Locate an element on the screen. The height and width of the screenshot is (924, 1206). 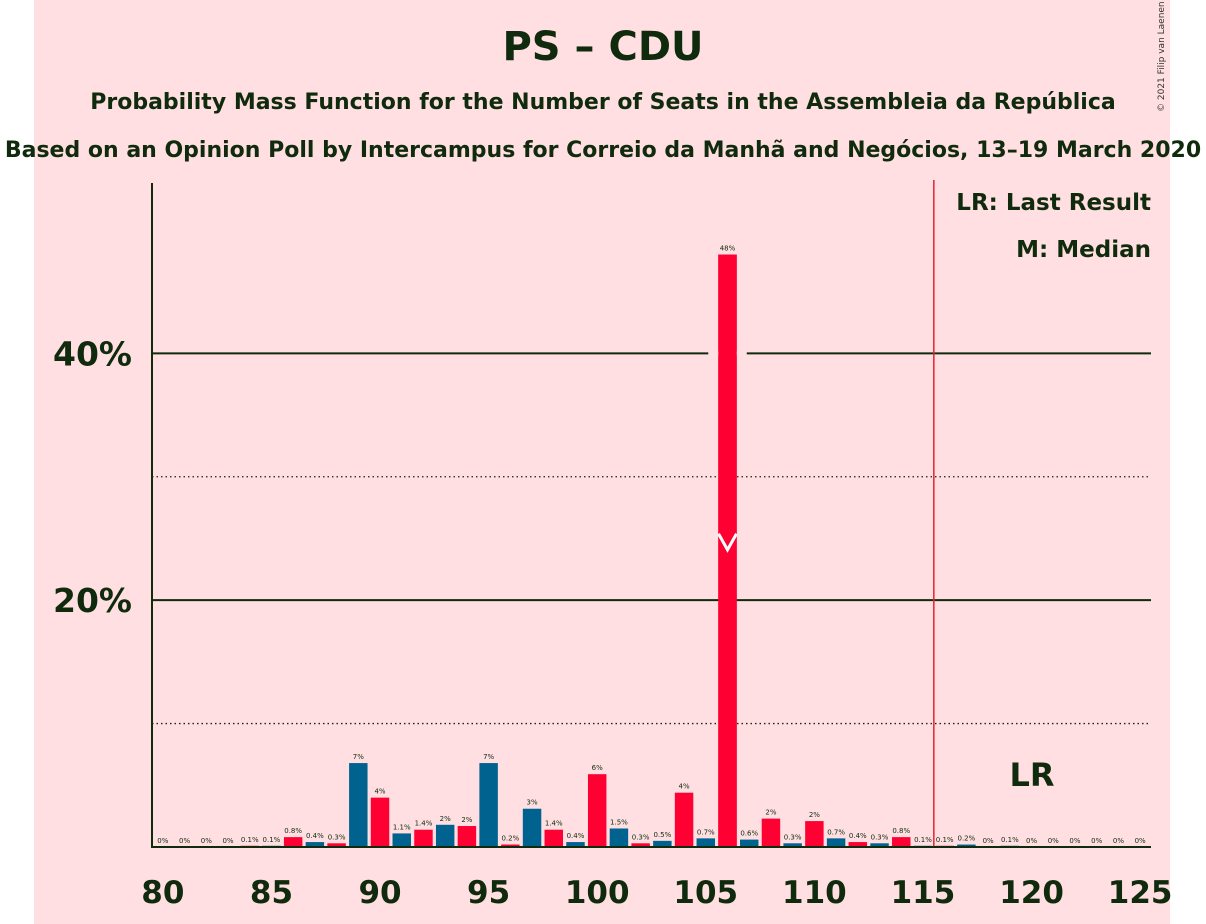
bar-label-seat-82: 0% is located at coordinates (206, 841).